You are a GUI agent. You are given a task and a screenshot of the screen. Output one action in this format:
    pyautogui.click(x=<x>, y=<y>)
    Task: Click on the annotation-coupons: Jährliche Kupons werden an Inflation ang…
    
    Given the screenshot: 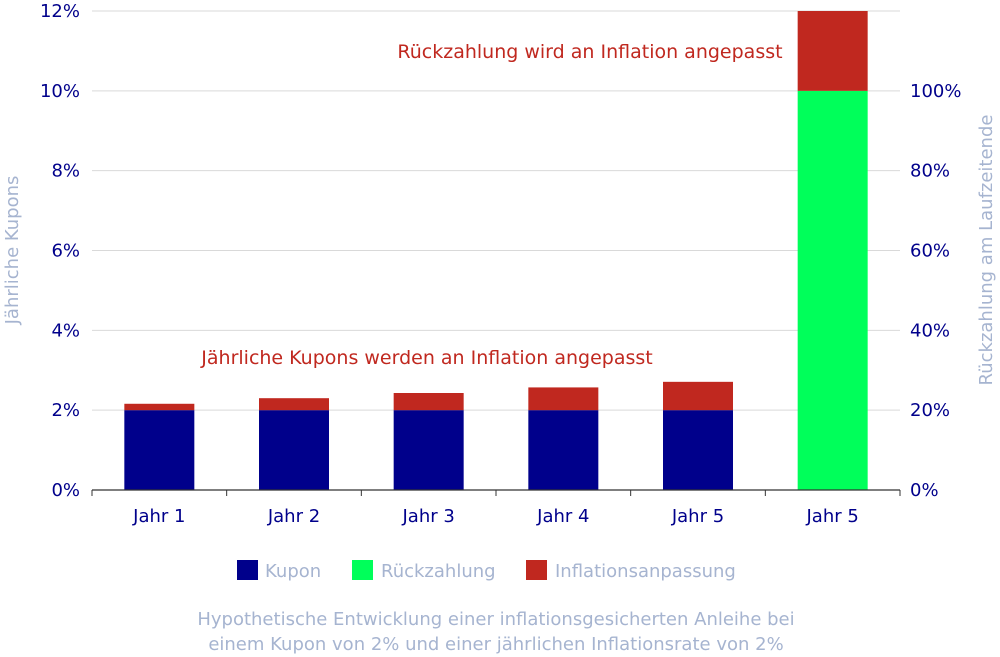 What is the action you would take?
    pyautogui.click(x=426, y=358)
    